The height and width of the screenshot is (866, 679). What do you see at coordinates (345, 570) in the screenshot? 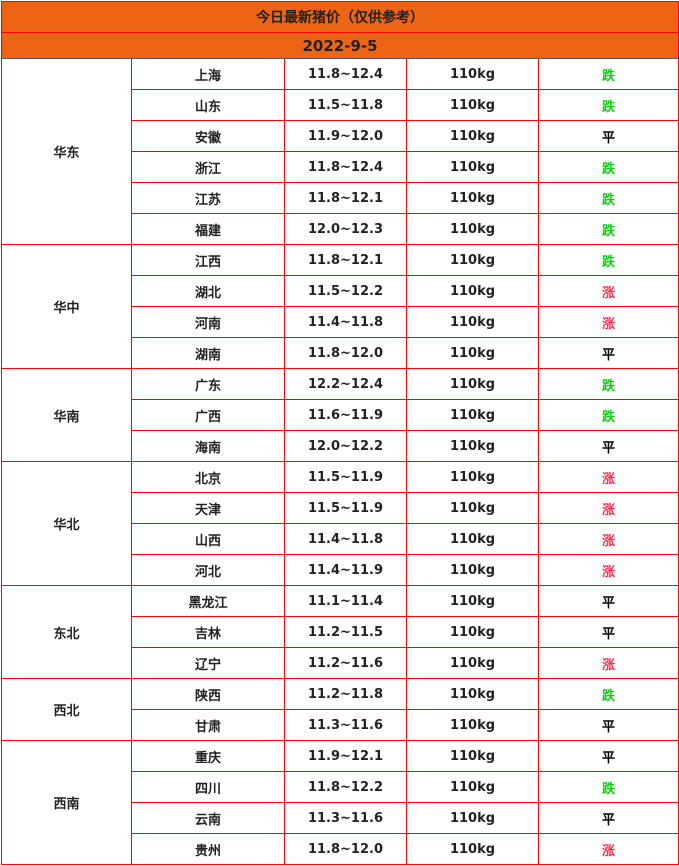
I see `price-range-cell: 11.4~11.9` at bounding box center [345, 570].